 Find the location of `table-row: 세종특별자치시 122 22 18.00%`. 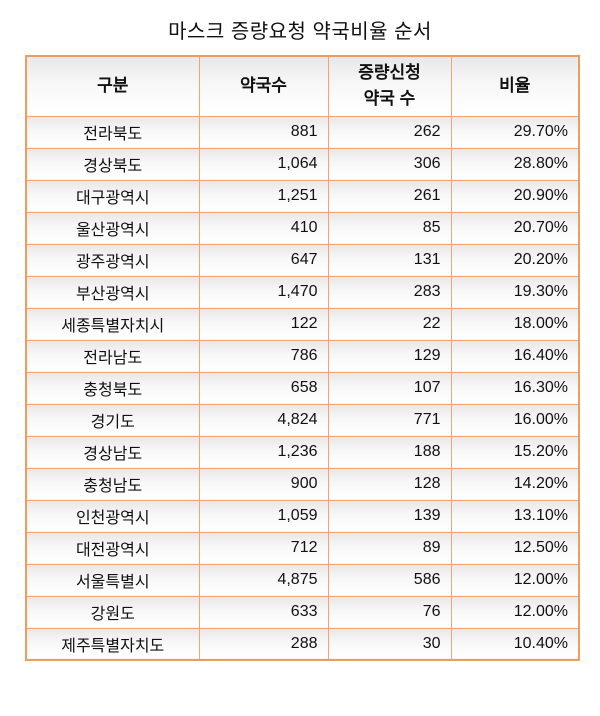

table-row: 세종특별자치시 122 22 18.00% is located at coordinates (302, 324).